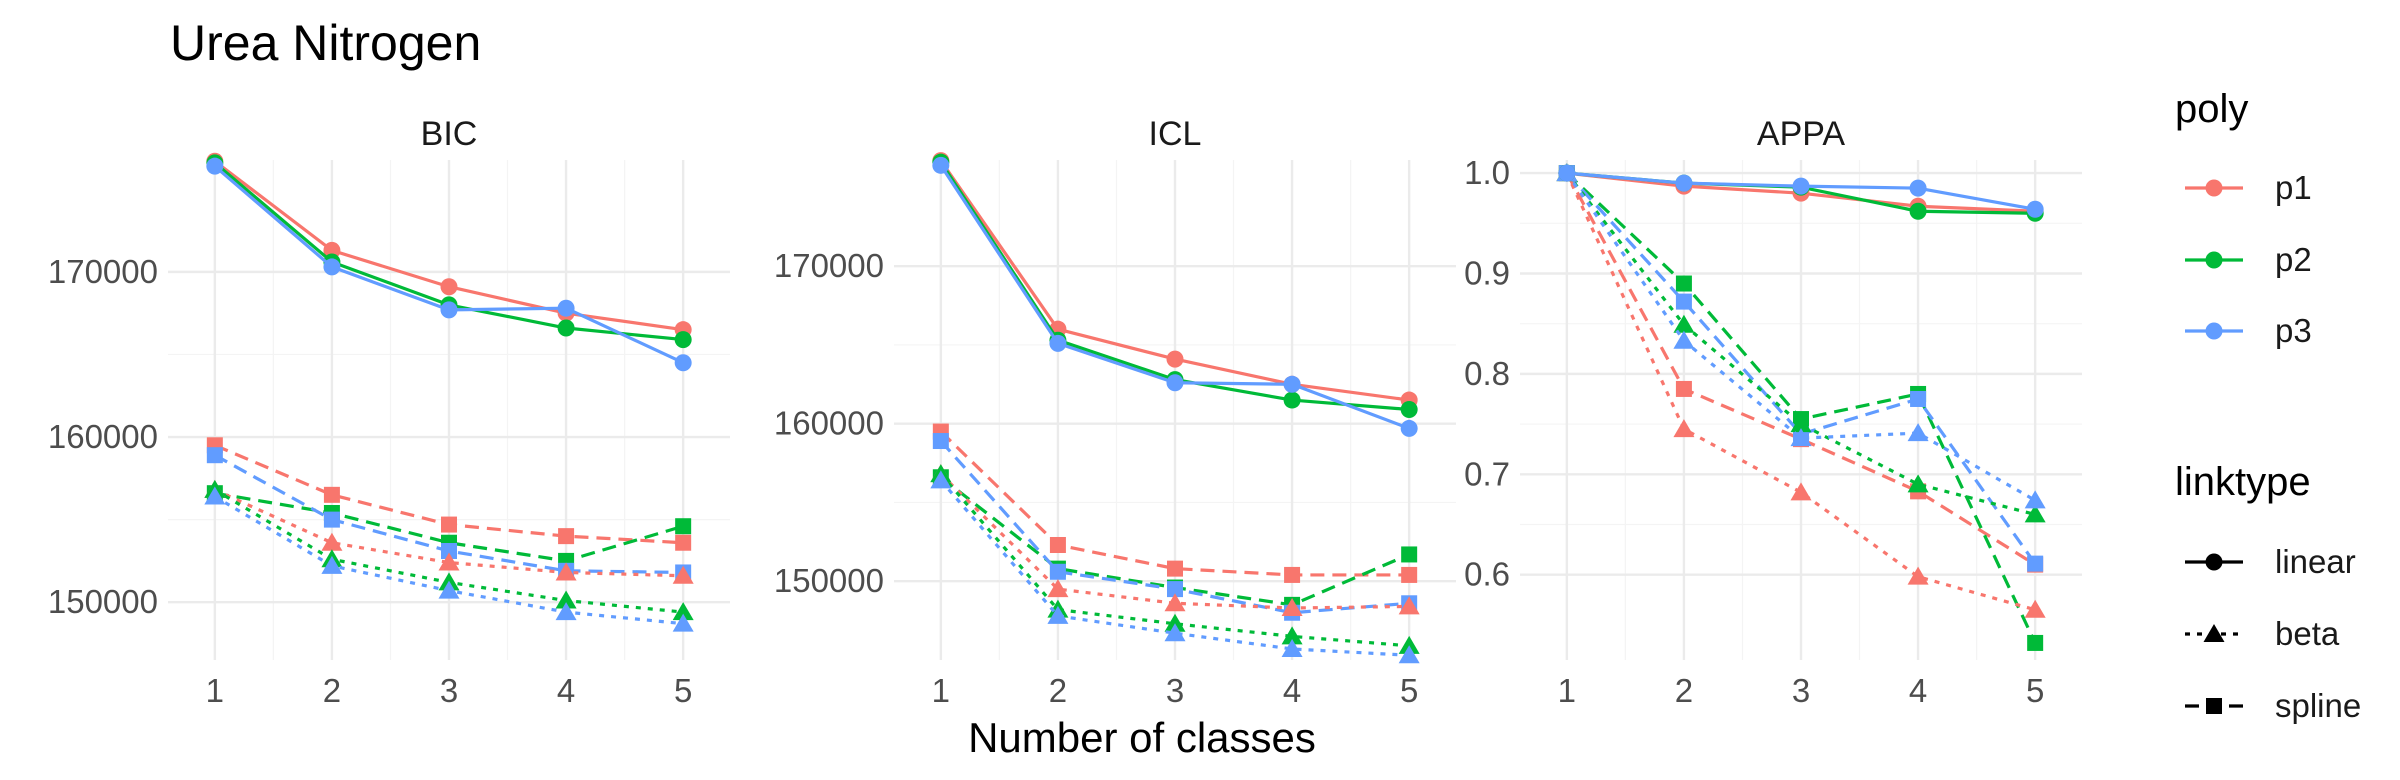  I want to click on legend-label: p3, so click(2293, 330).